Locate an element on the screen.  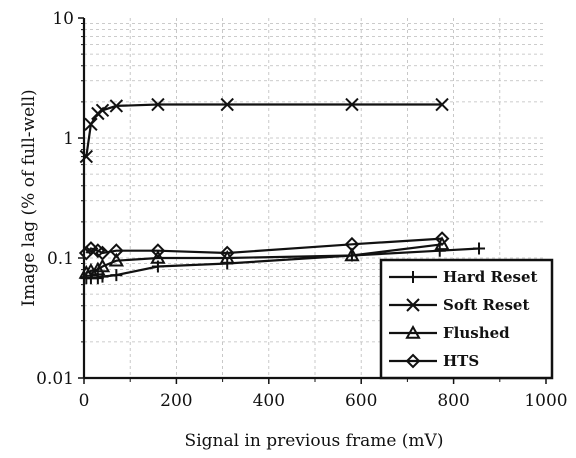
legend-entry-hard-reset: Hard Reset is located at coordinates (463, 277).